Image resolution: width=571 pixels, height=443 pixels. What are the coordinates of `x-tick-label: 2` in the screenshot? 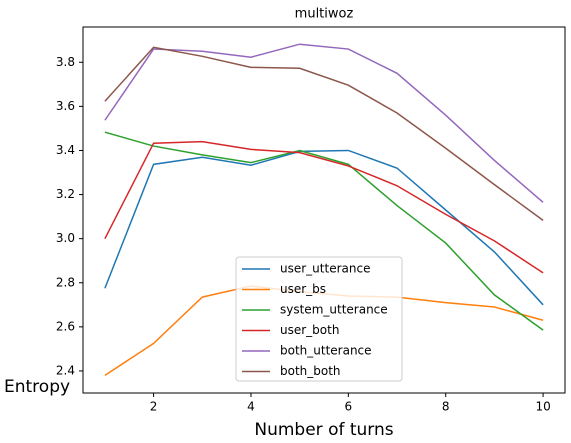 It's located at (154, 407).